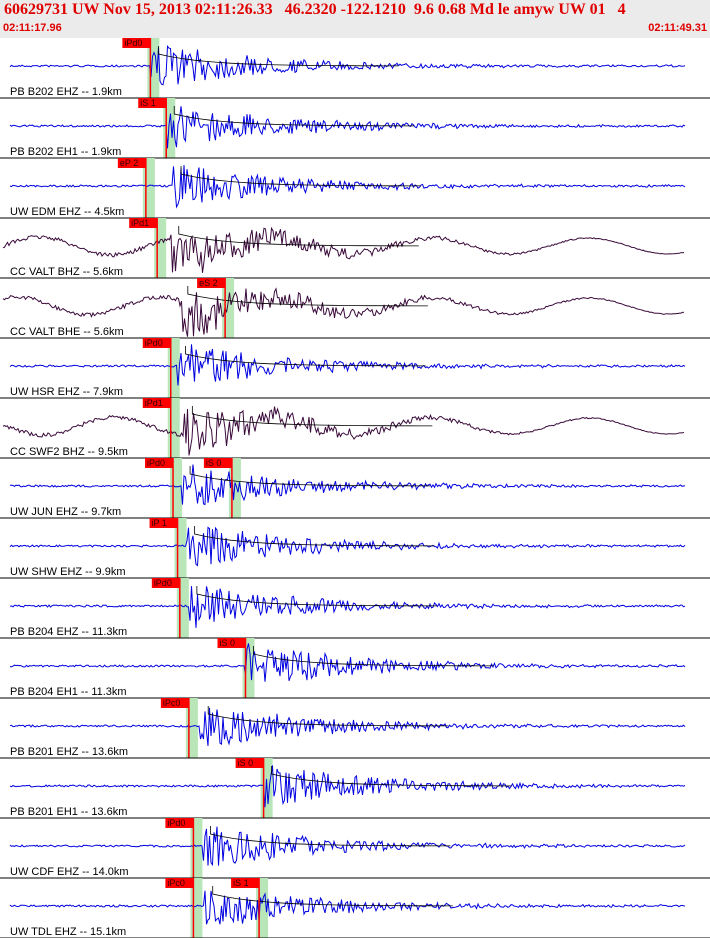 This screenshot has width=710, height=938. Describe the element at coordinates (65, 512) in the screenshot. I see `trace-label: UW JUN EHZ -- 9.7km` at that location.